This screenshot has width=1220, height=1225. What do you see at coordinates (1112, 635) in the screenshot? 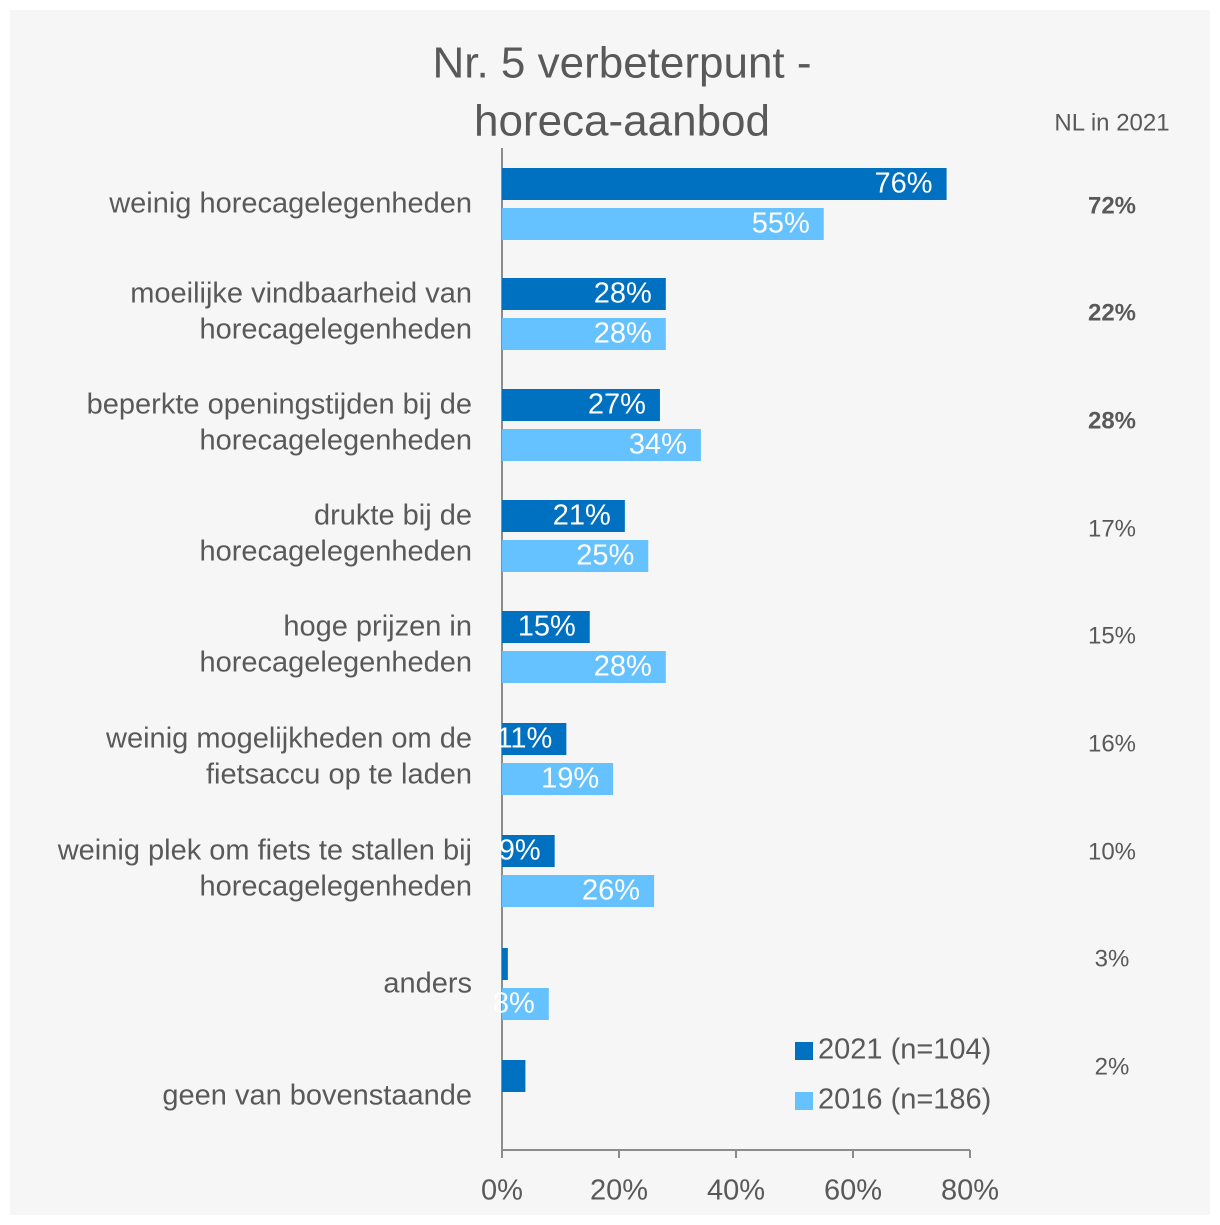
I see `side-column-value: 15%` at bounding box center [1112, 635].